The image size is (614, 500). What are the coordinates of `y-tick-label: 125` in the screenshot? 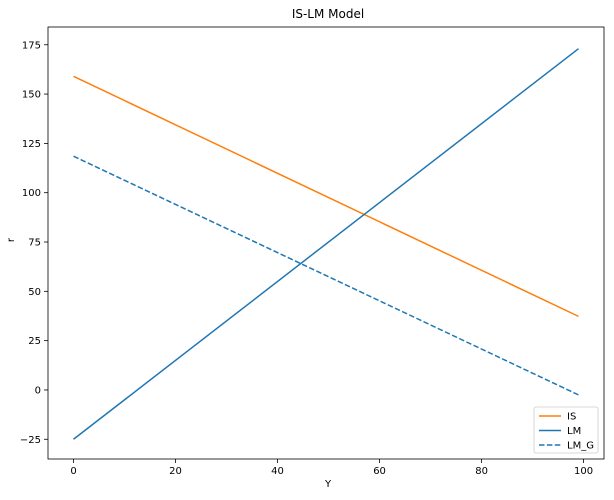 It's located at (31, 144).